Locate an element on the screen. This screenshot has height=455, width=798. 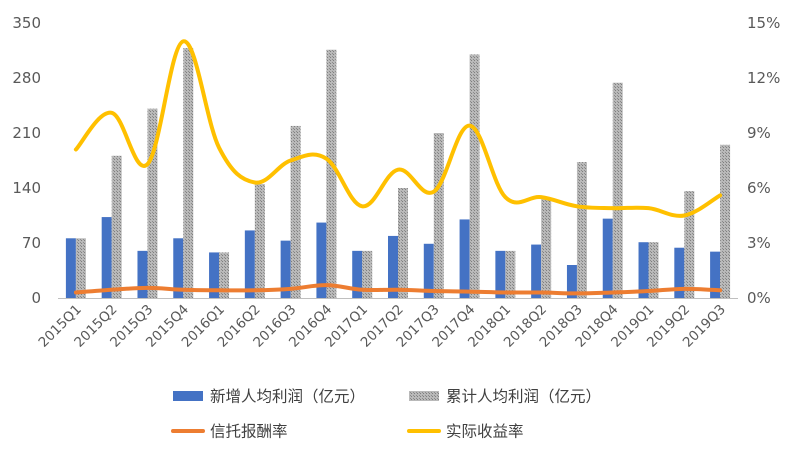
new-profit-bar-2019Q3 is located at coordinates (715, 274).